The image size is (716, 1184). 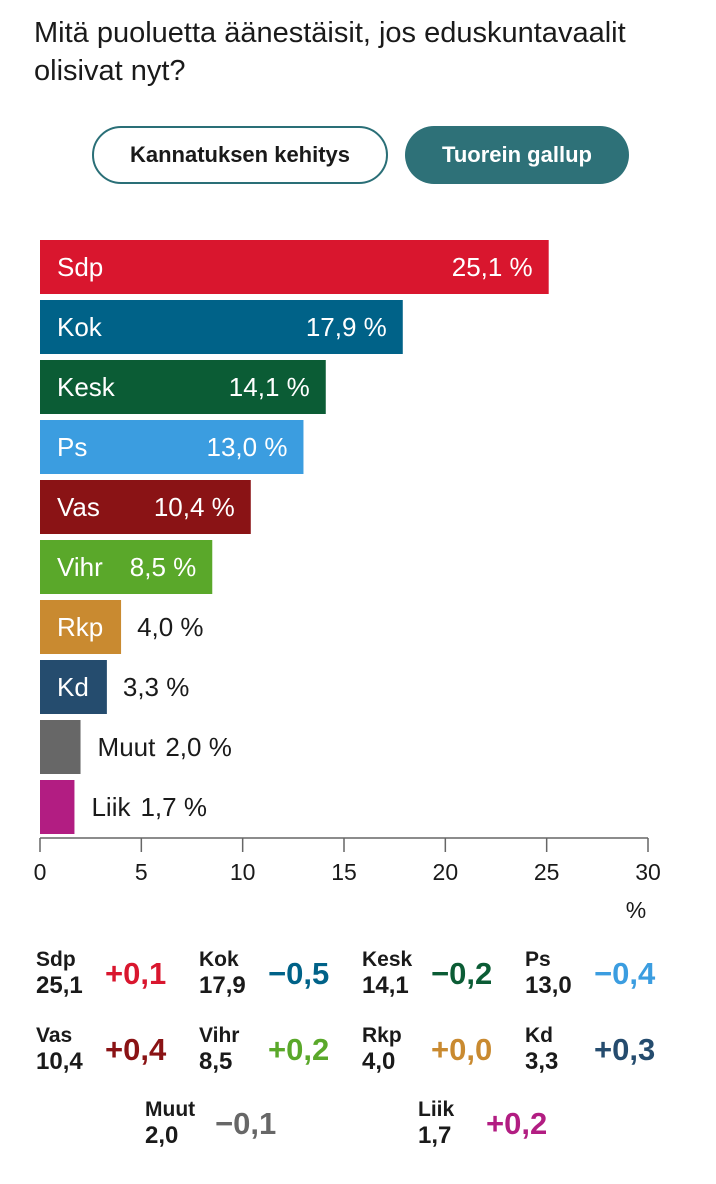 I want to click on change-party-kok: Kok, so click(x=219, y=959).